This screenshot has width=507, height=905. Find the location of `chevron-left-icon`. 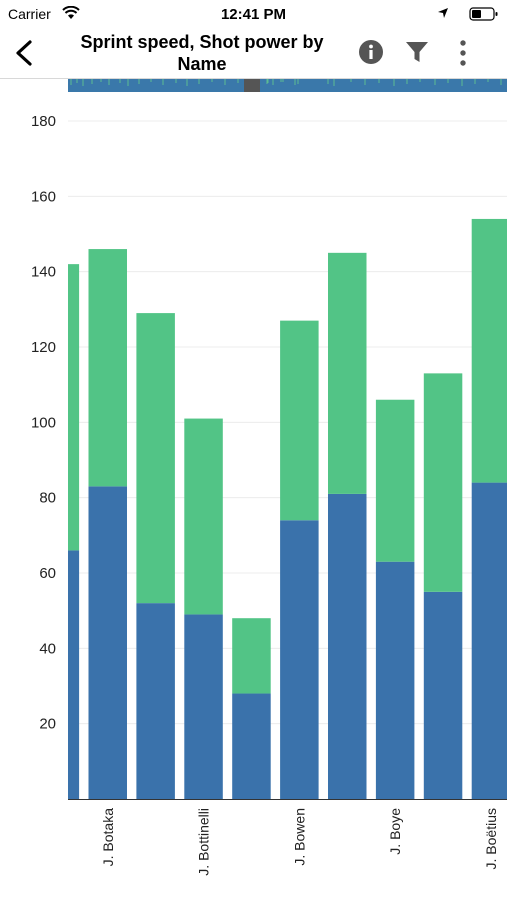

chevron-left-icon is located at coordinates (24, 53).